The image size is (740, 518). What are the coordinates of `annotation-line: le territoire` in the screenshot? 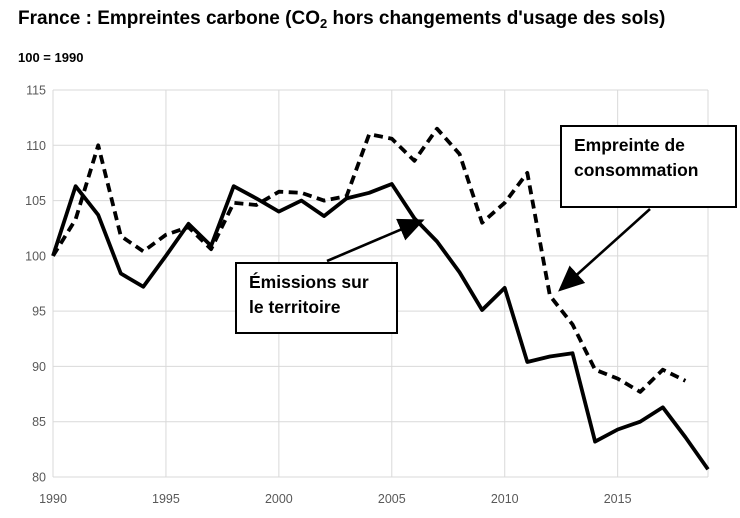 It's located at (295, 307).